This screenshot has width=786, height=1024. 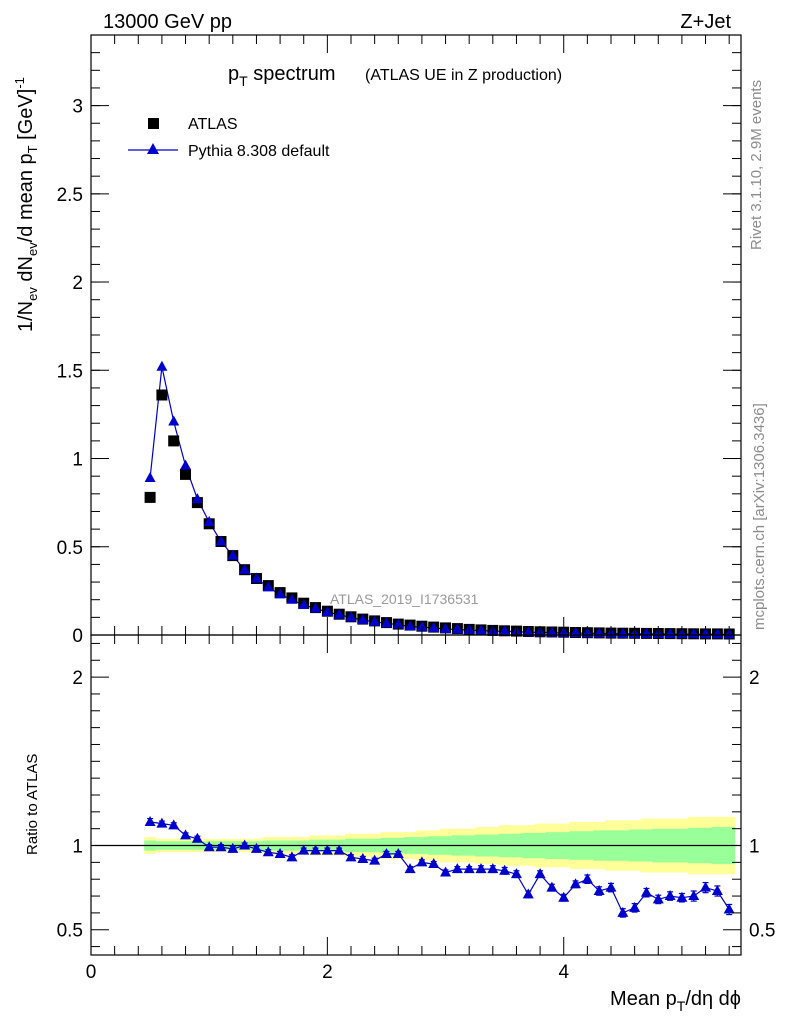 What do you see at coordinates (77, 107) in the screenshot?
I see `main-ytick-label: 3` at bounding box center [77, 107].